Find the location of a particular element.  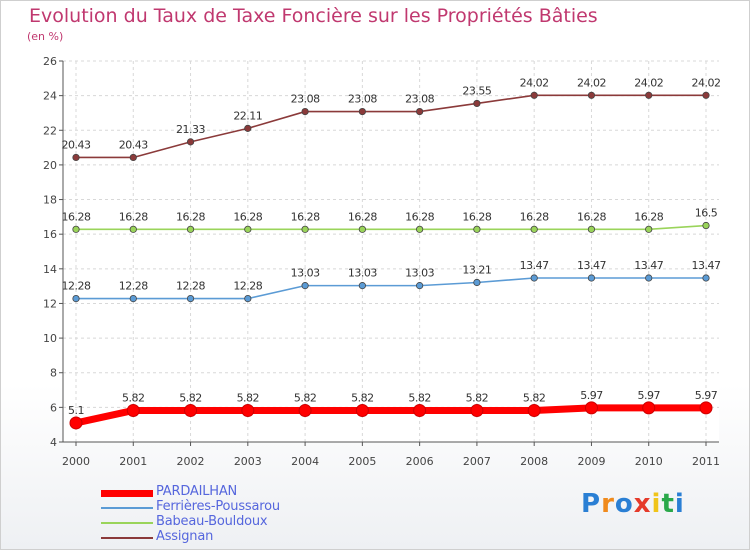

x-tick-label: 2009 is located at coordinates (591, 461).